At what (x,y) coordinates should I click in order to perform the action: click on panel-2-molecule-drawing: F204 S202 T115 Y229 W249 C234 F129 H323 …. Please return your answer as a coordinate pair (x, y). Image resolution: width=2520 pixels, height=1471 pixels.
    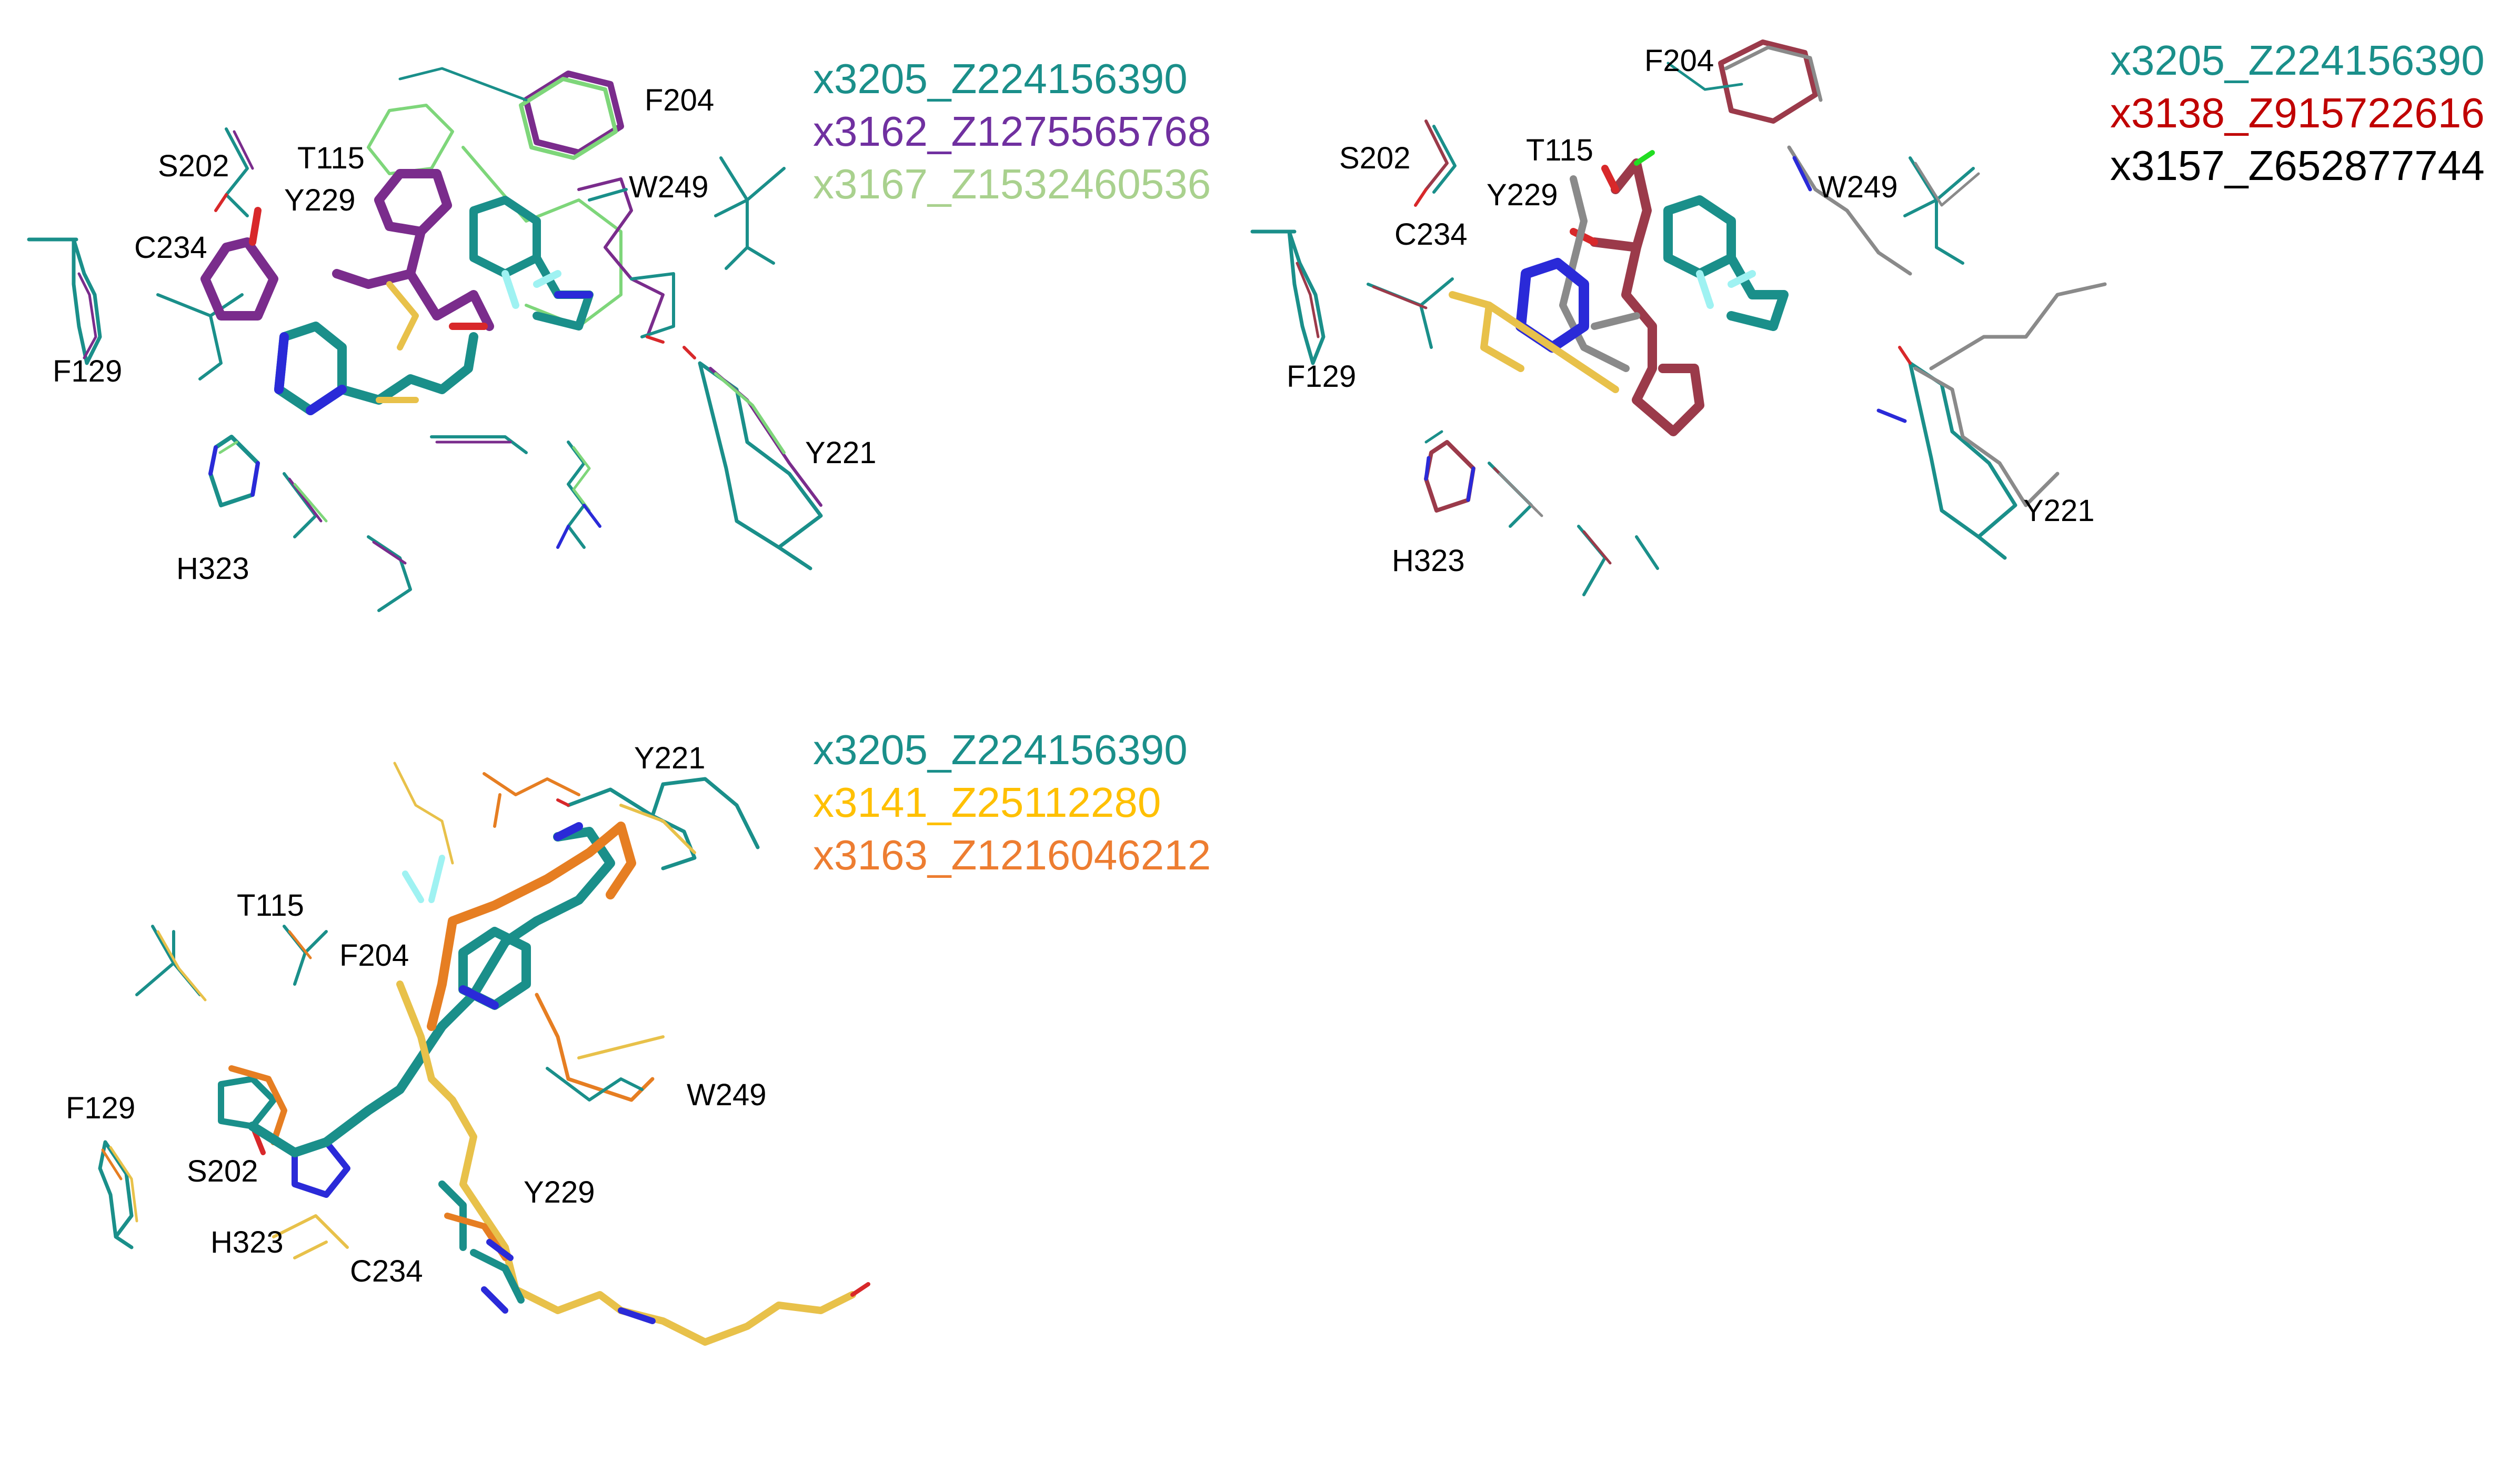
    Looking at the image, I should click on (1678, 318).